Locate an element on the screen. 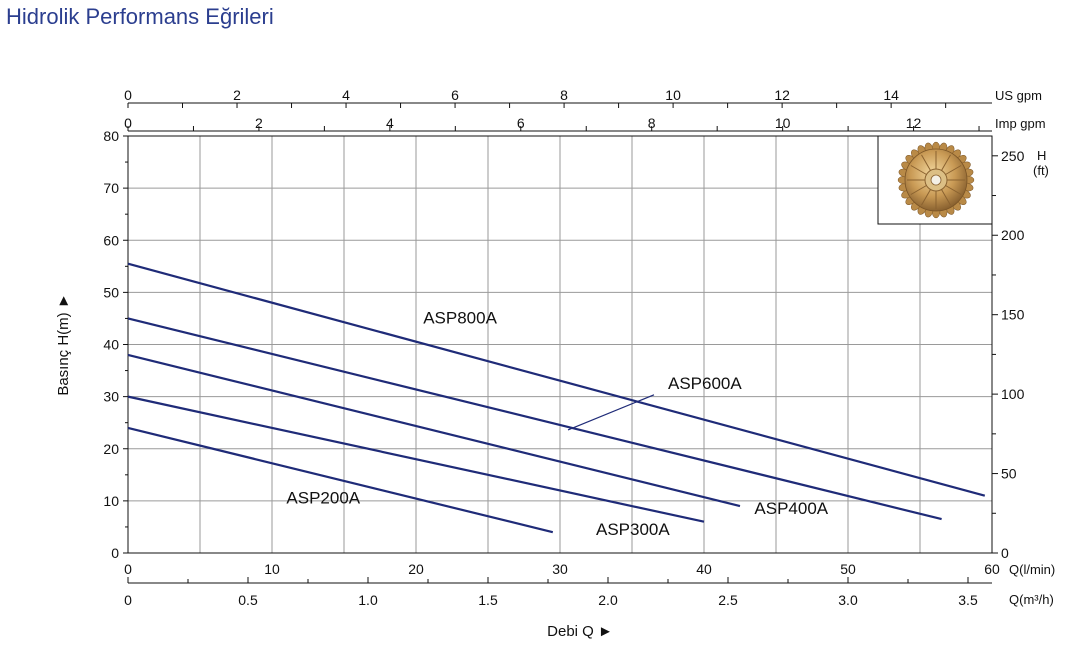 The height and width of the screenshot is (645, 1067). m3h-tick-label: 0.5 is located at coordinates (248, 600).